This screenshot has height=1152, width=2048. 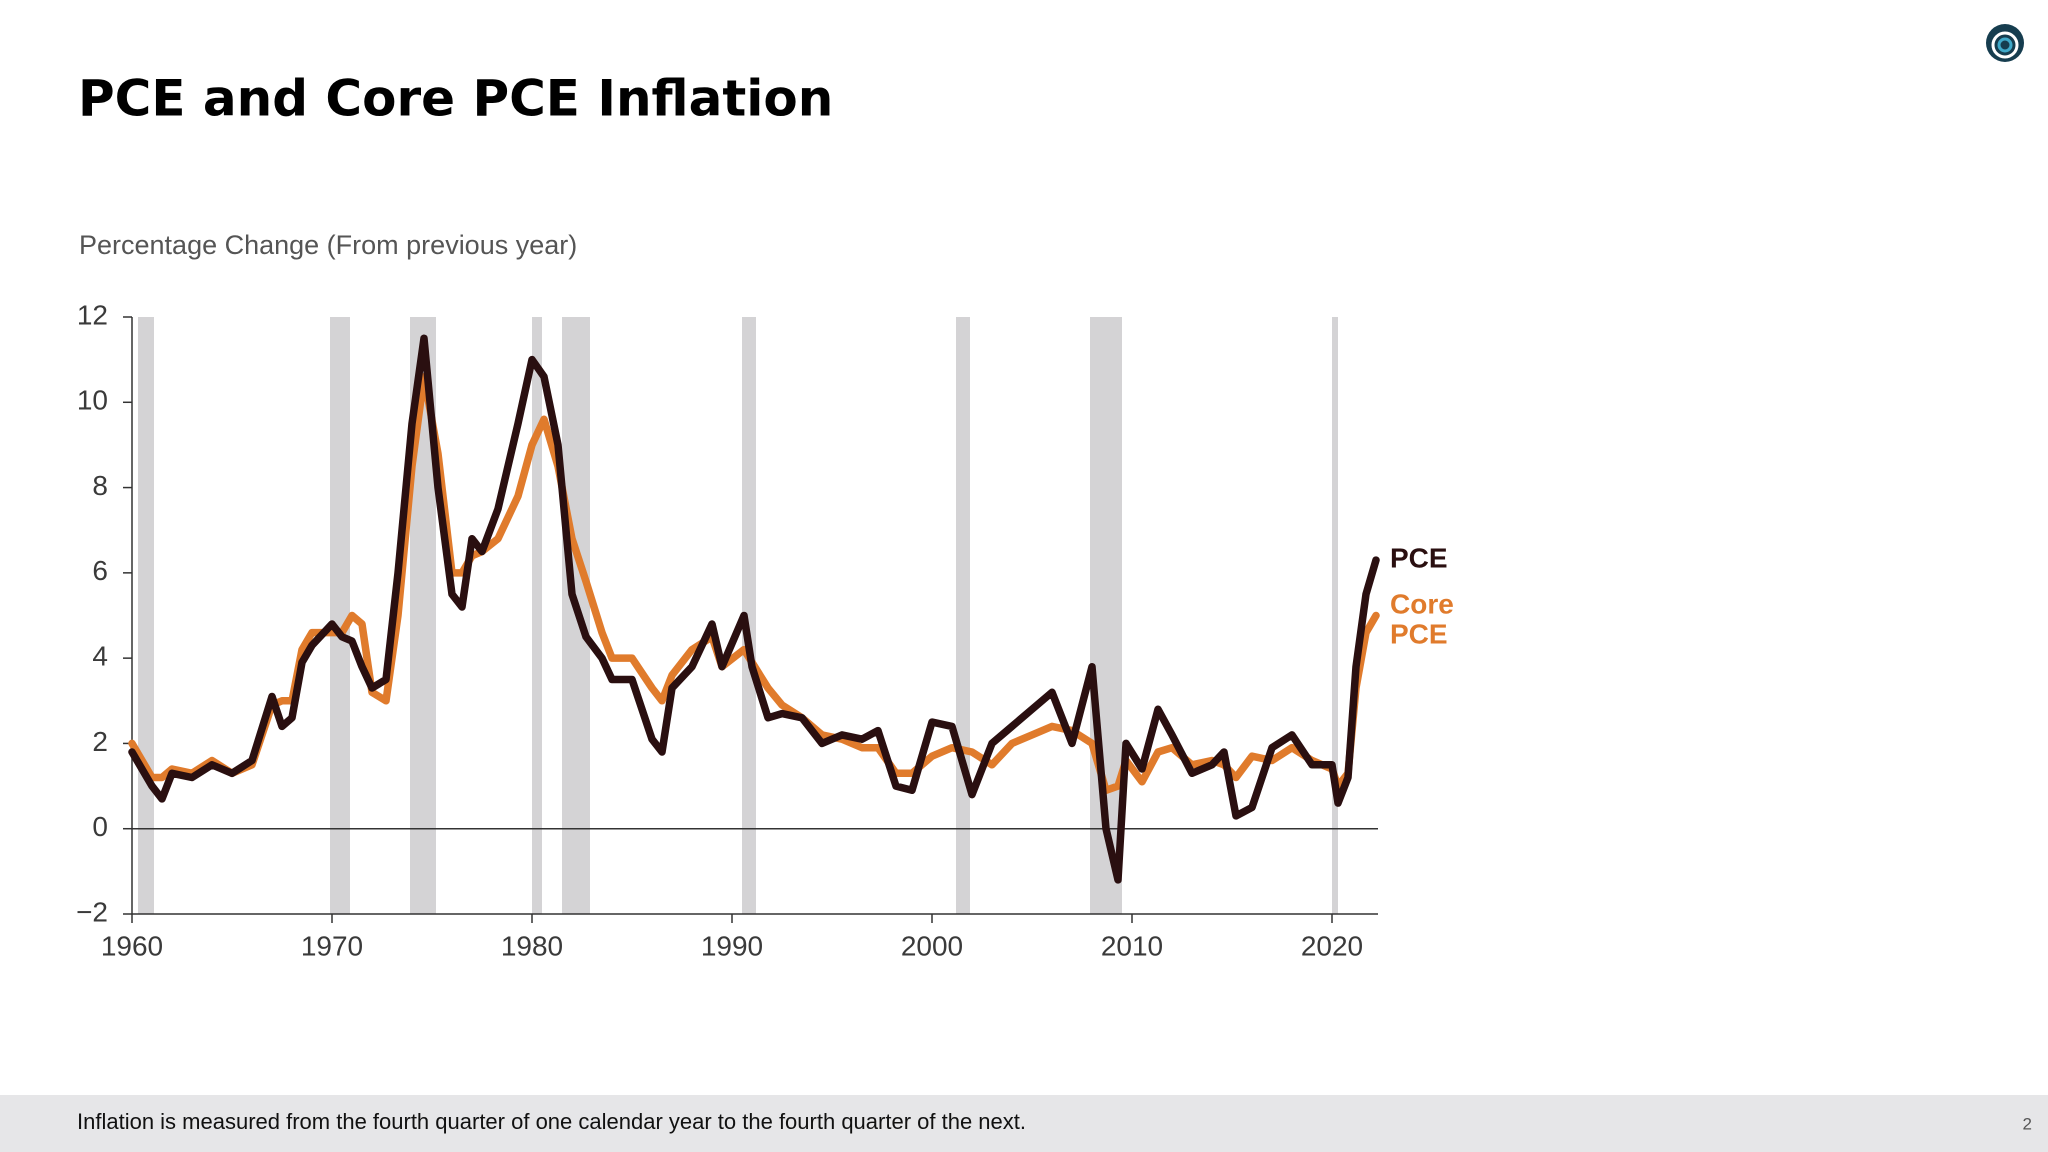 What do you see at coordinates (932, 945) in the screenshot?
I see `x-tick-label: 2000` at bounding box center [932, 945].